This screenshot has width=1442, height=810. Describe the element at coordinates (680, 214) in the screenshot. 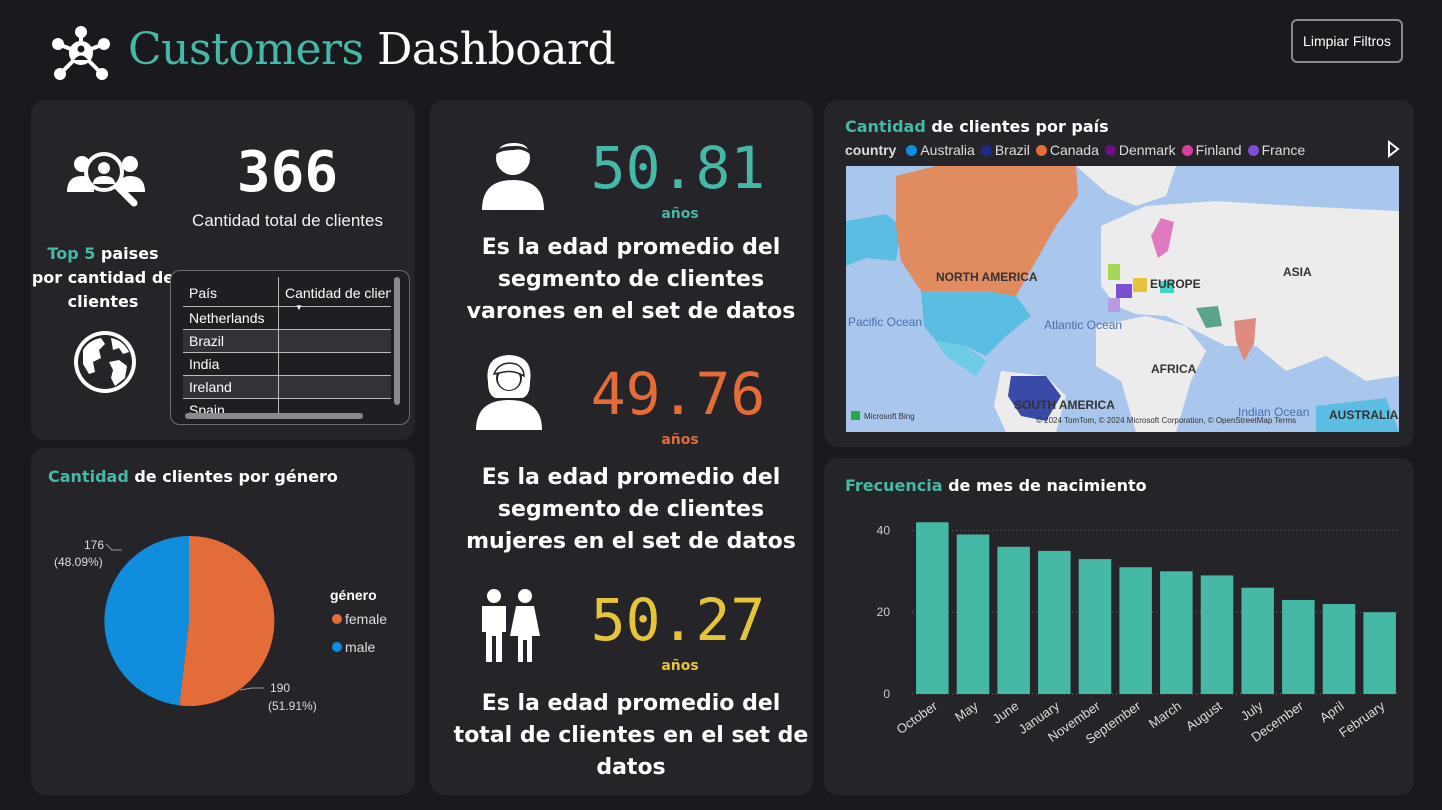

I see `male-age-unit: años` at that location.